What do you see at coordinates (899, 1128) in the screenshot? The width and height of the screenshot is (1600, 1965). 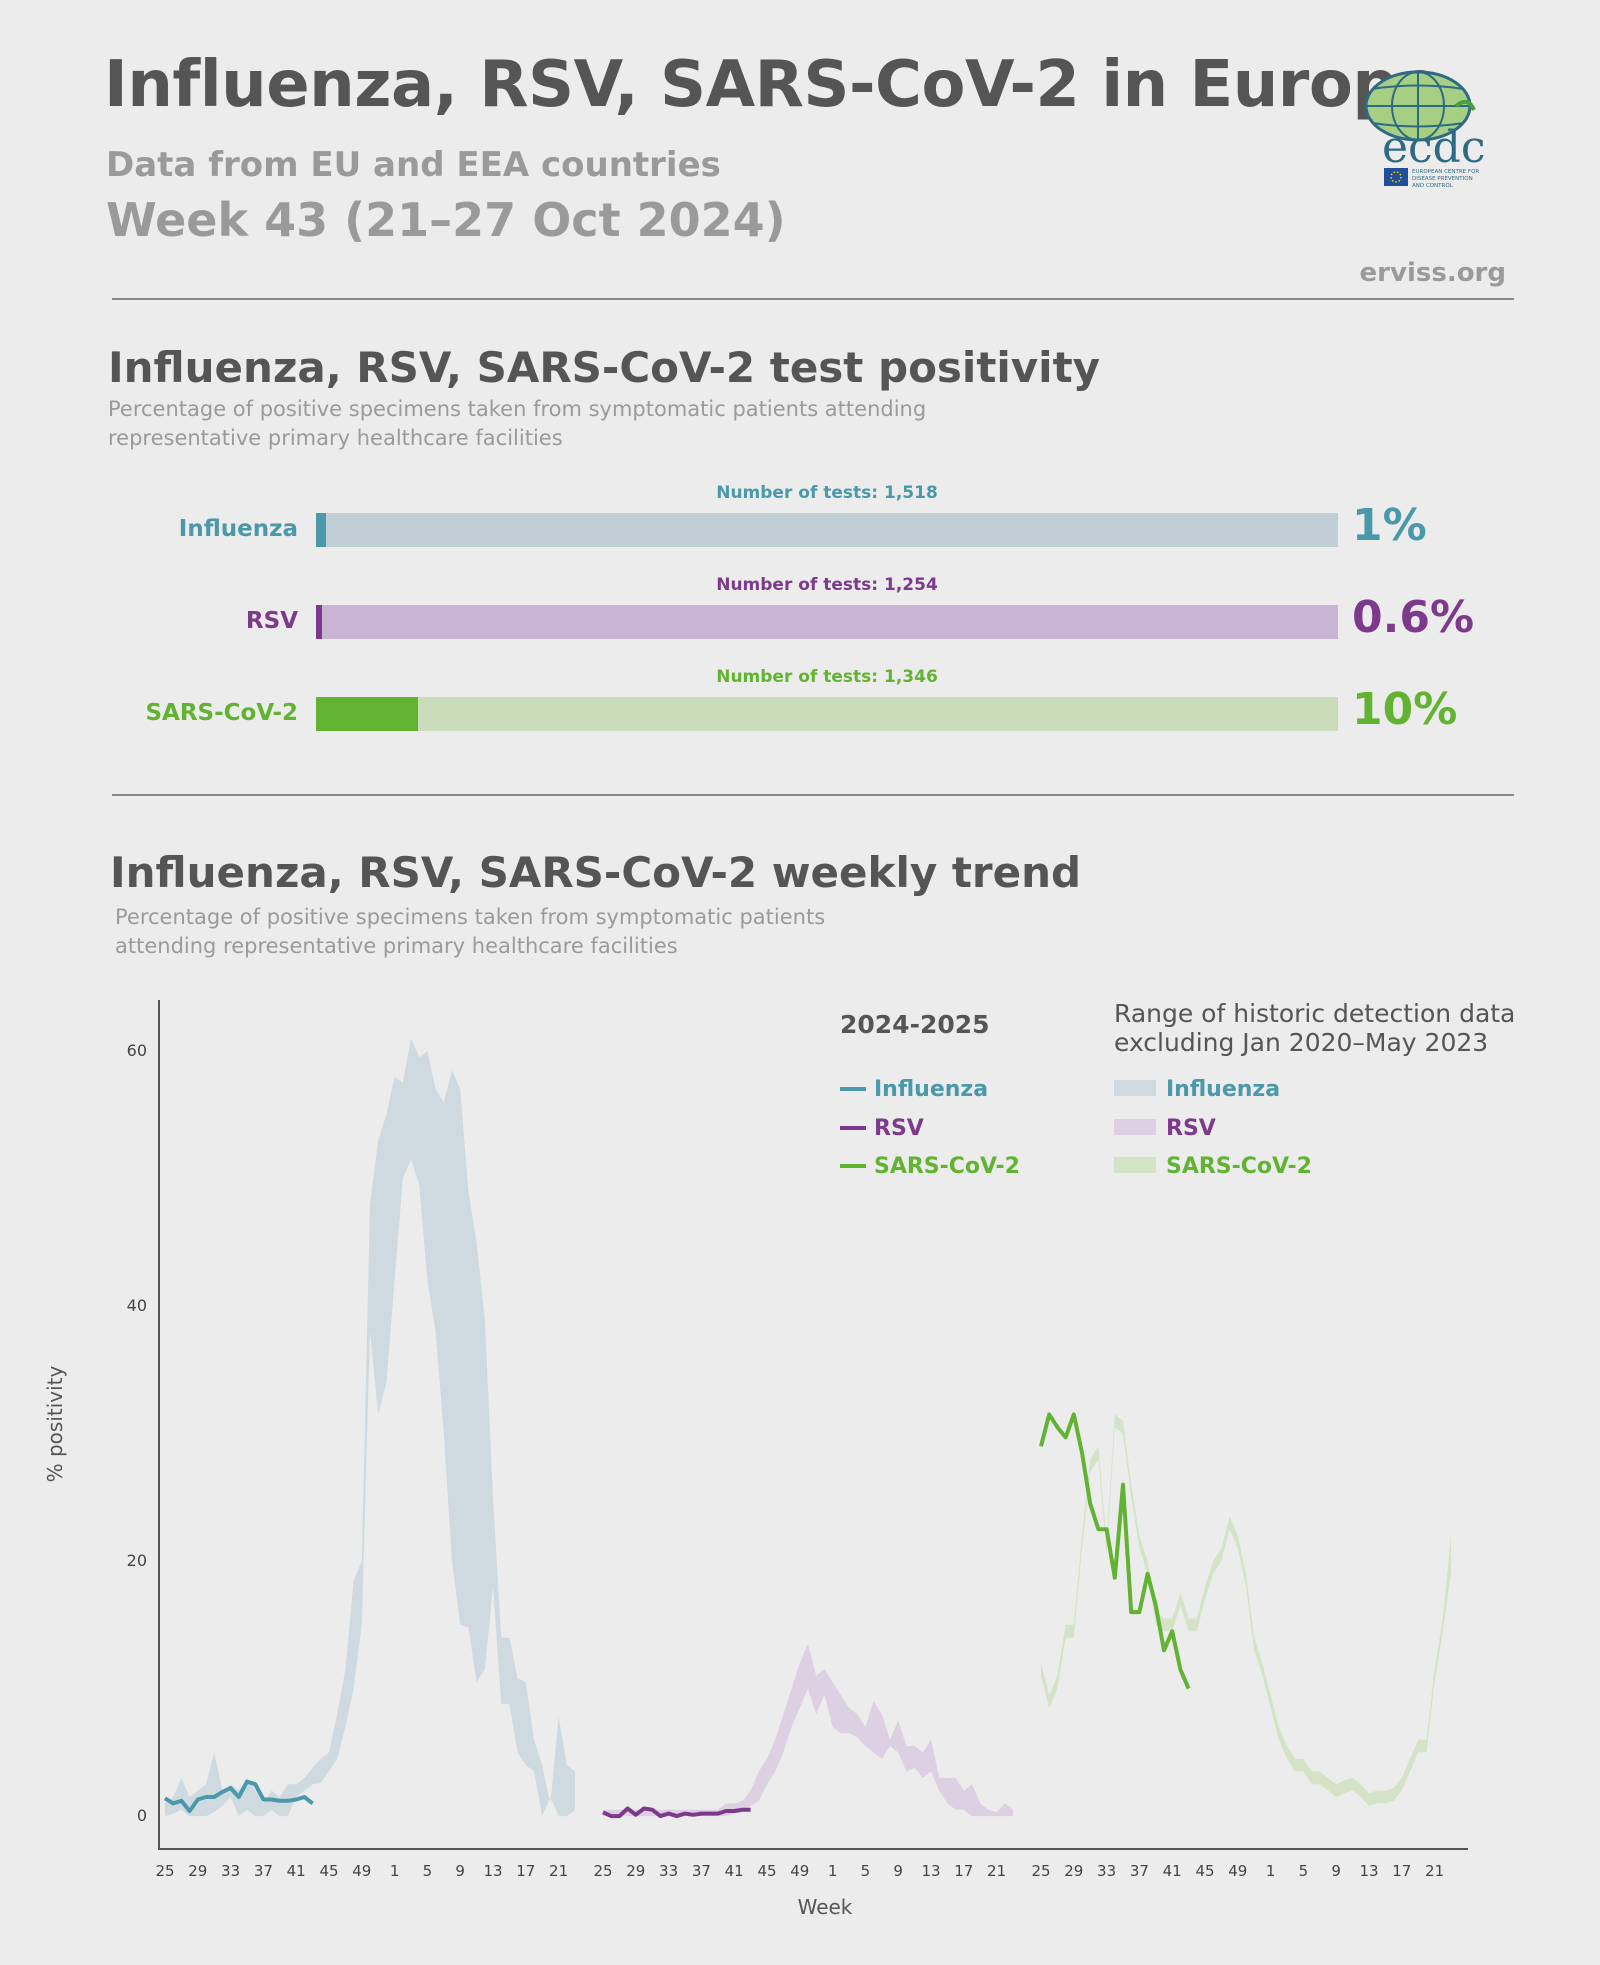 I see `legend-current-label-rsv: RSV` at bounding box center [899, 1128].